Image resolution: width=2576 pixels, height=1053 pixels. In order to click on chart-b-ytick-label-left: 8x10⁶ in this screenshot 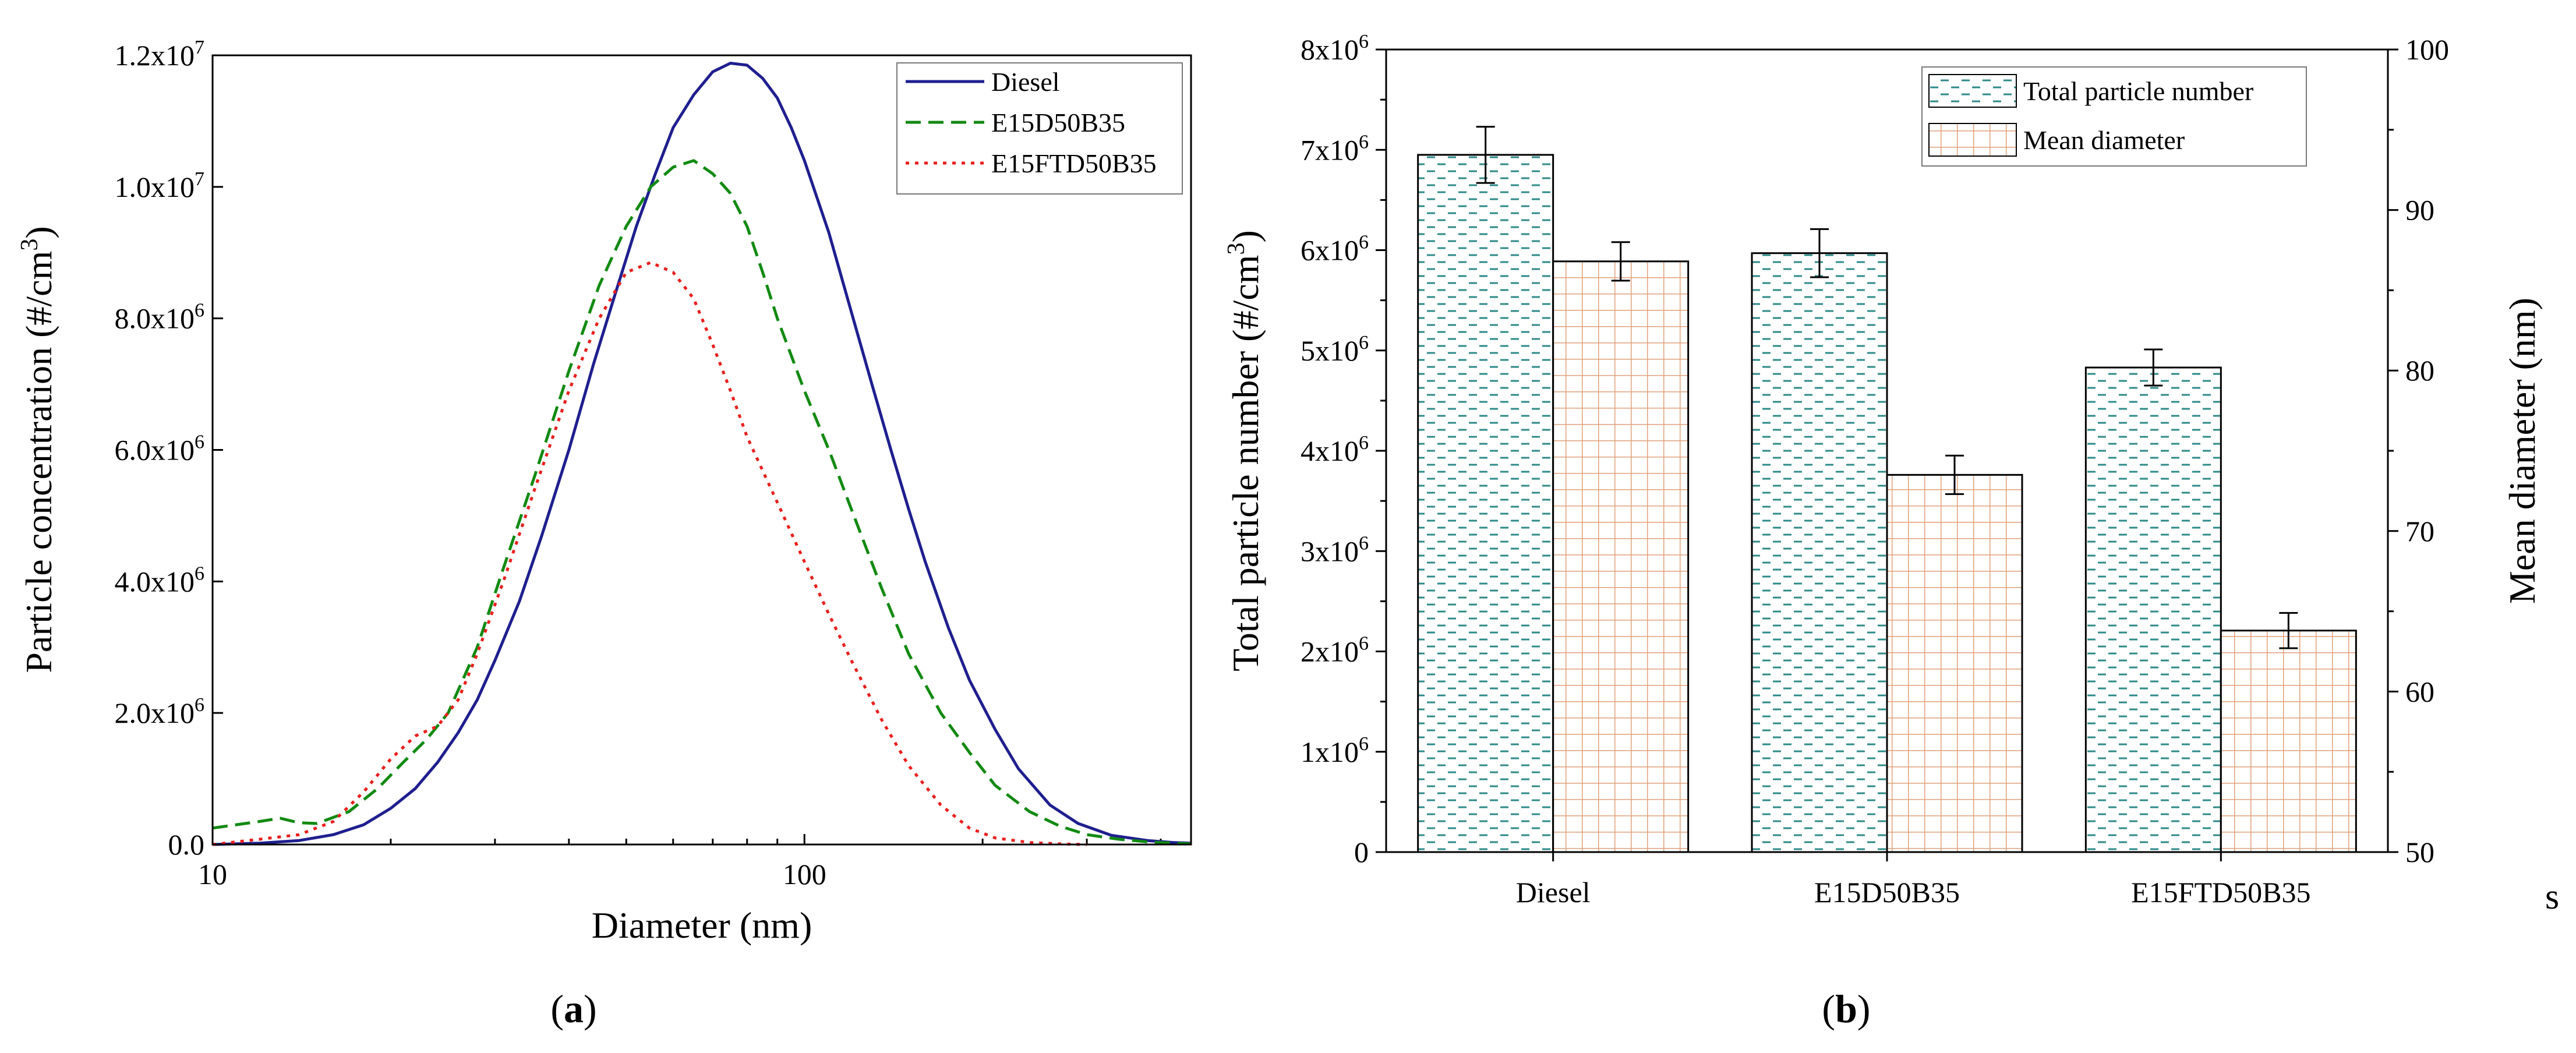, I will do `click(1335, 48)`.